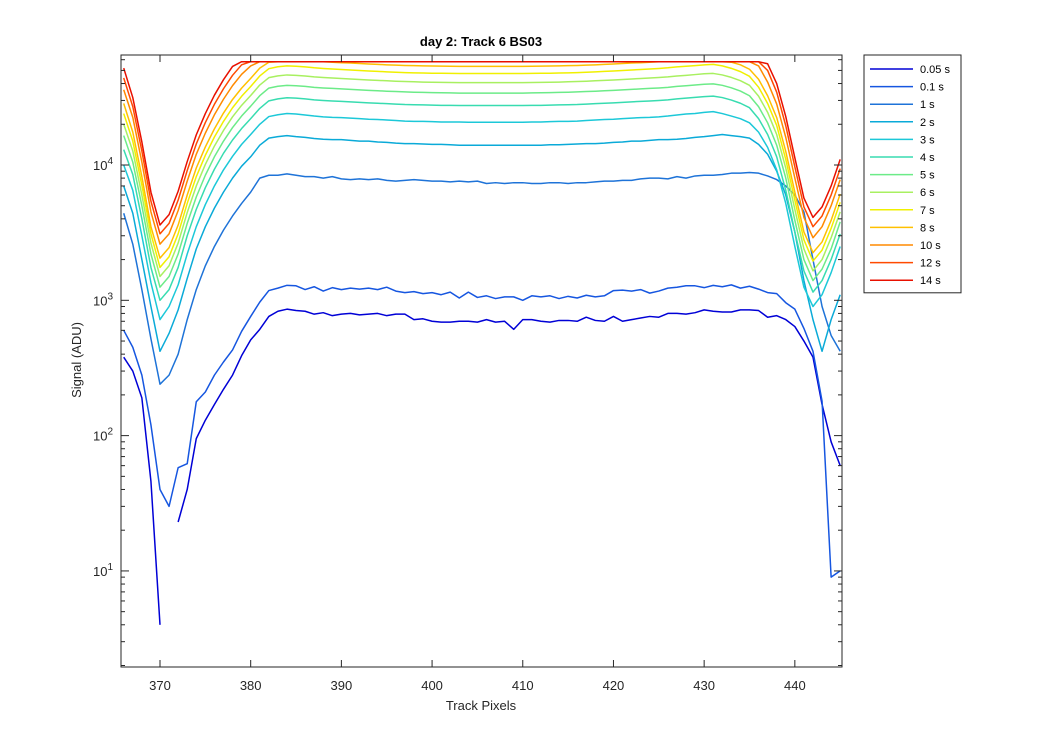 The width and height of the screenshot is (1050, 750). Describe the element at coordinates (342, 685) in the screenshot. I see `x-tick-label: 390` at that location.